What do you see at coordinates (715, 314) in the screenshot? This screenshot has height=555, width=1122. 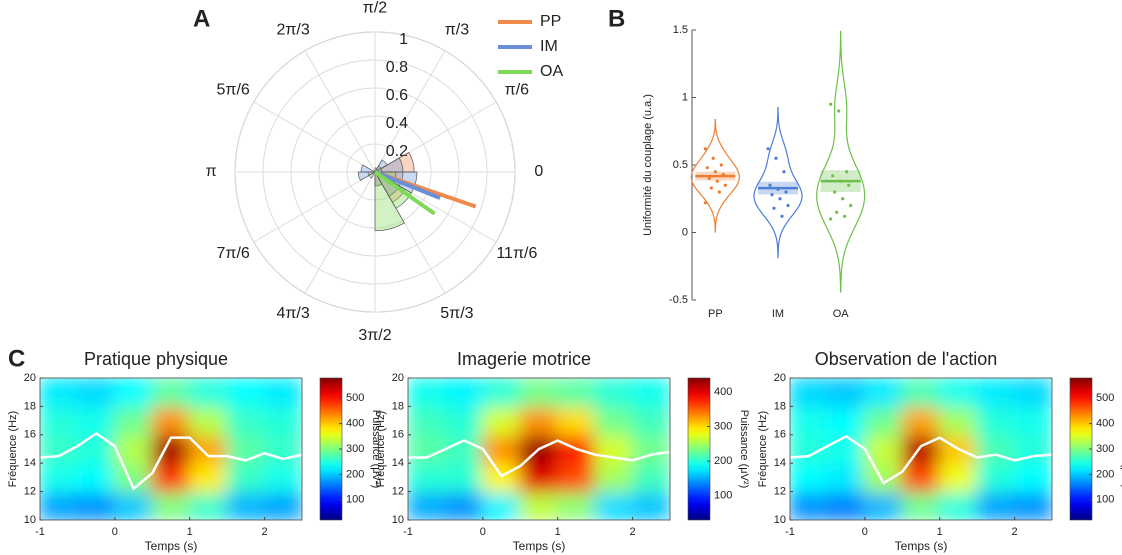 I see `x-tick-label: PP` at bounding box center [715, 314].